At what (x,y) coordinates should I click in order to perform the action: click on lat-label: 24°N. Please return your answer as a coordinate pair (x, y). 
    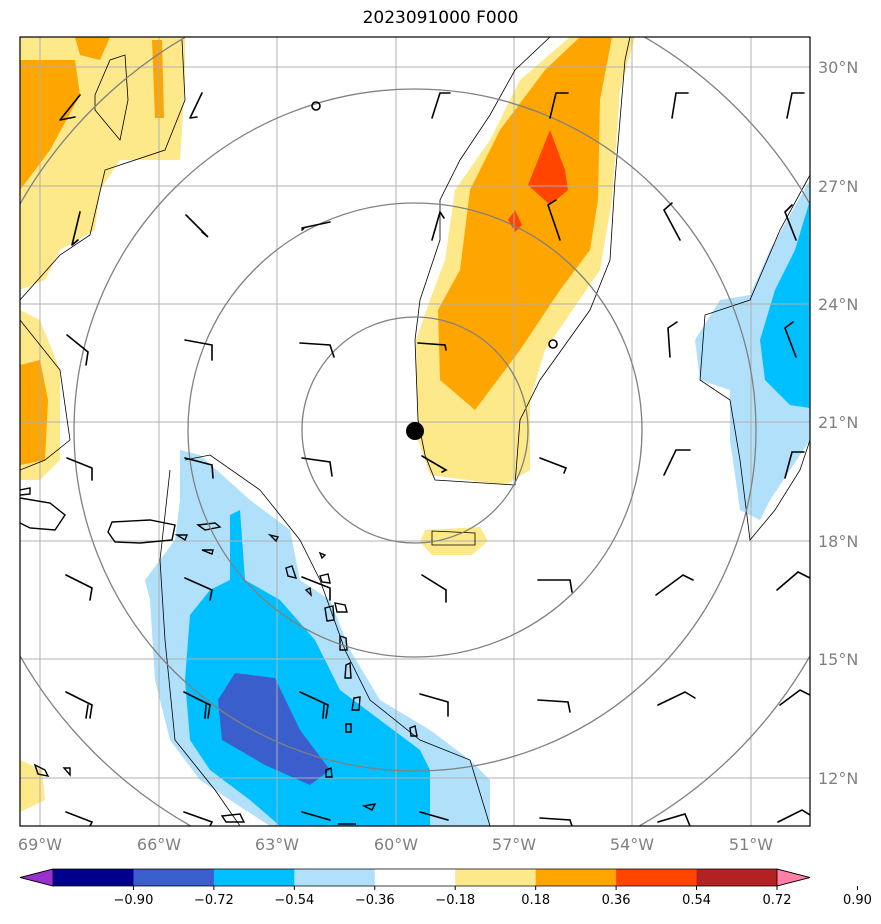
    Looking at the image, I should click on (838, 304).